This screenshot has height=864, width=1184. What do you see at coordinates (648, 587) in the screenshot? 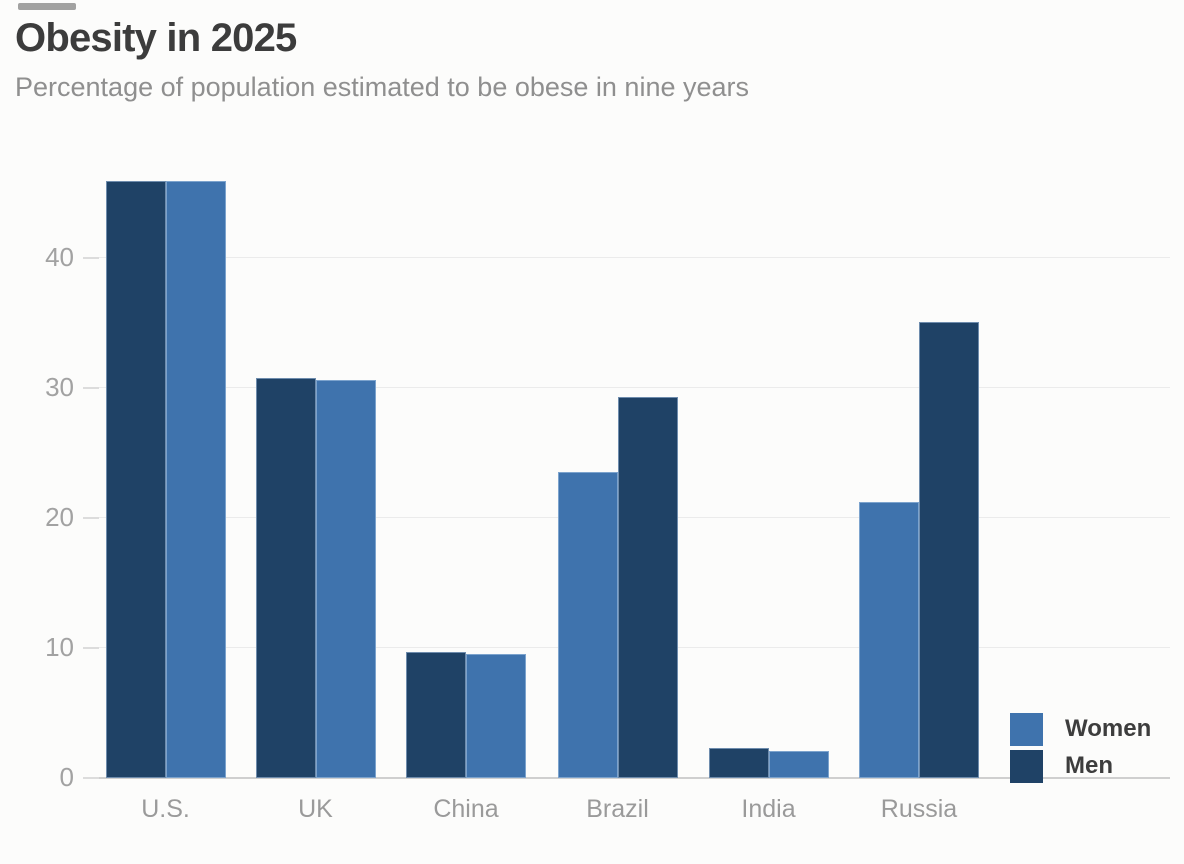
I see `bar-brazil-men` at bounding box center [648, 587].